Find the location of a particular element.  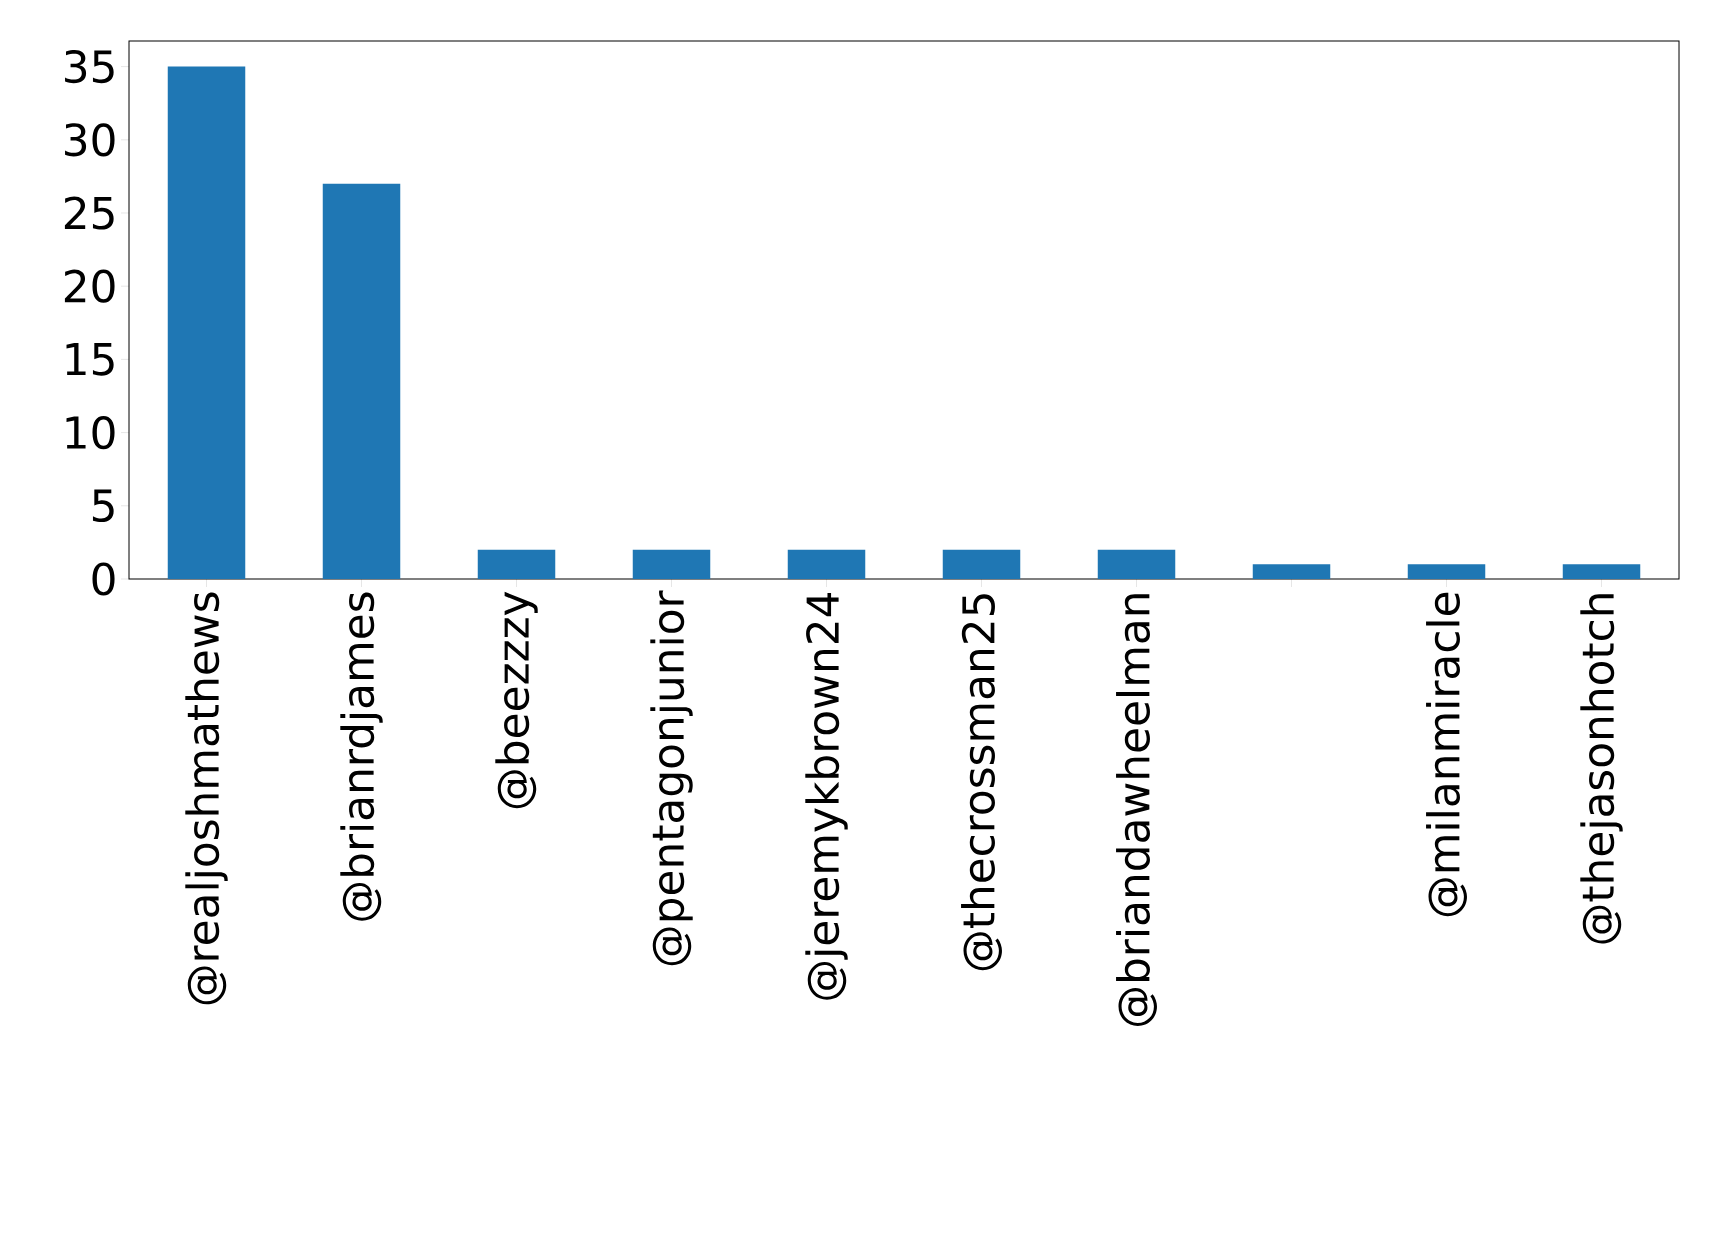

y-tick-label: 15 is located at coordinates (90, 359).